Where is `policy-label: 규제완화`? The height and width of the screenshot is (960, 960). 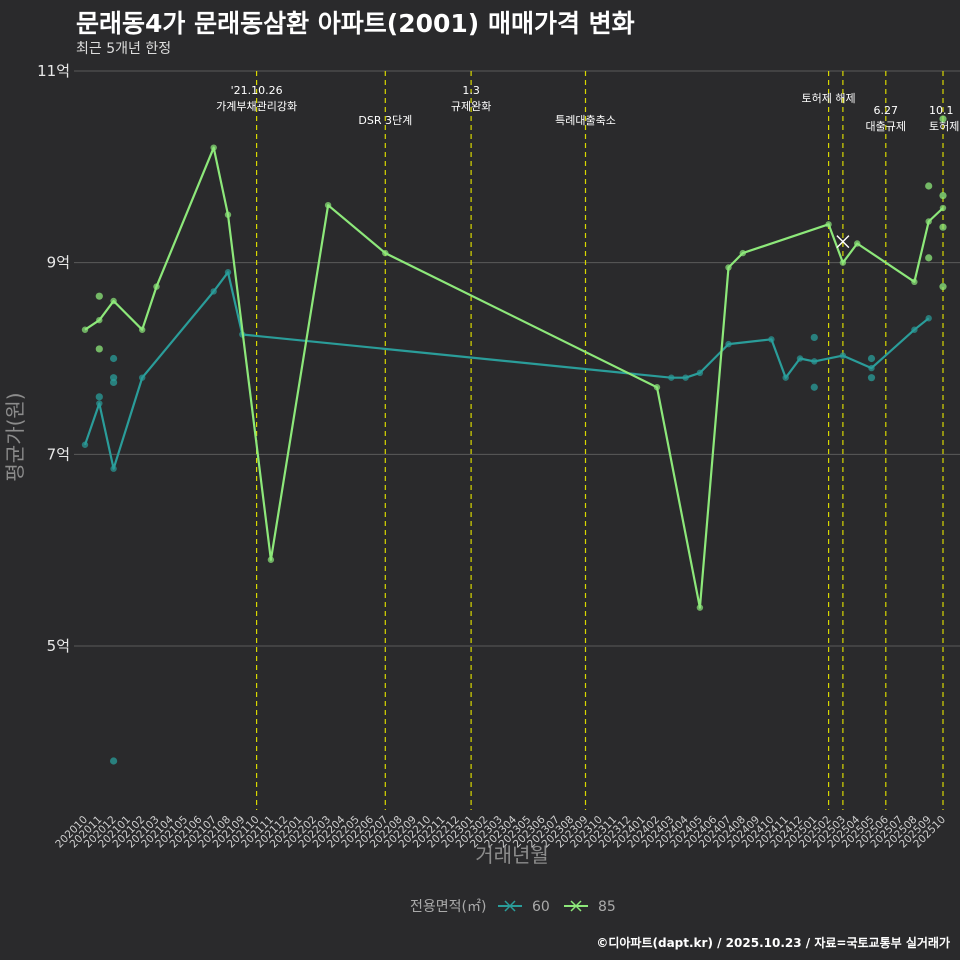 policy-label: 규제완화 is located at coordinates (471, 106).